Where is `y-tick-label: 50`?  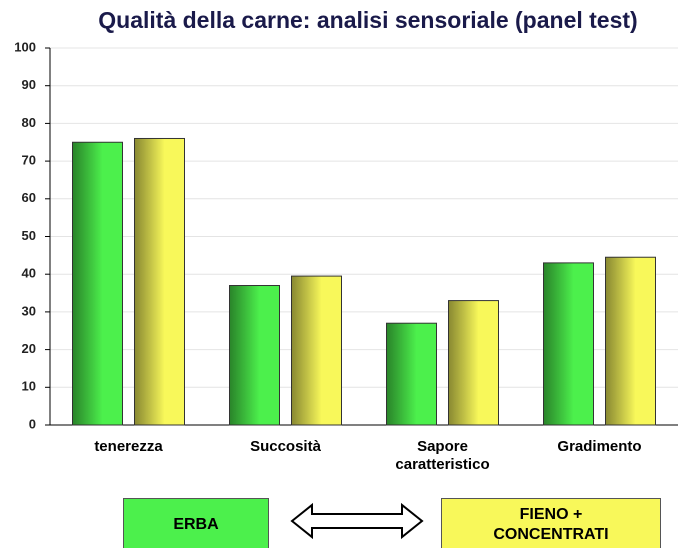 y-tick-label: 50 is located at coordinates (29, 235).